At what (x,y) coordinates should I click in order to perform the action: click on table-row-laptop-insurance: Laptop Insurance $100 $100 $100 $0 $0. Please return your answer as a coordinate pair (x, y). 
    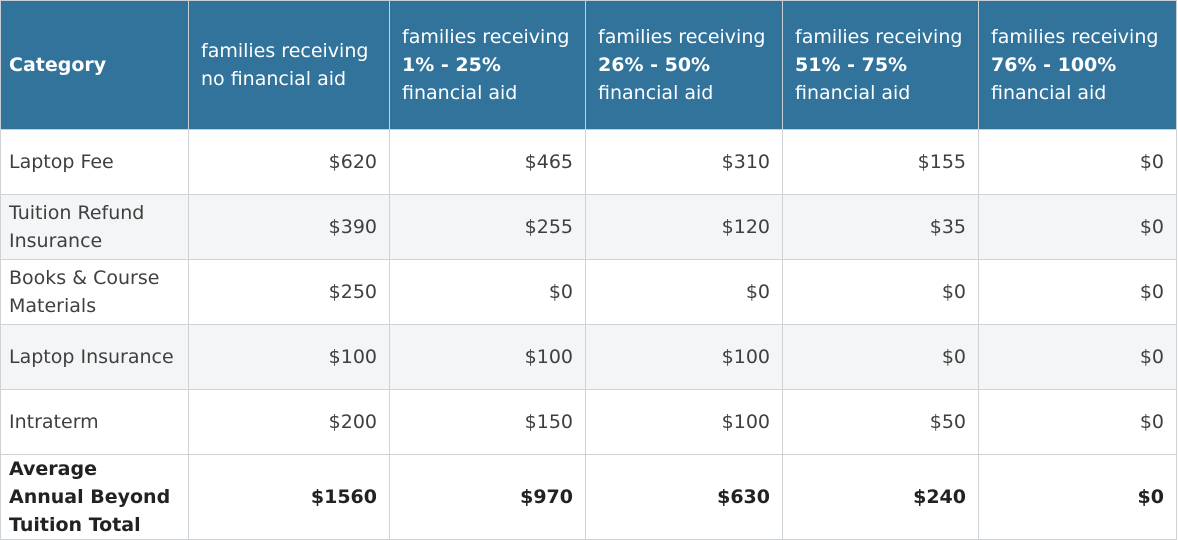
    Looking at the image, I should click on (588, 357).